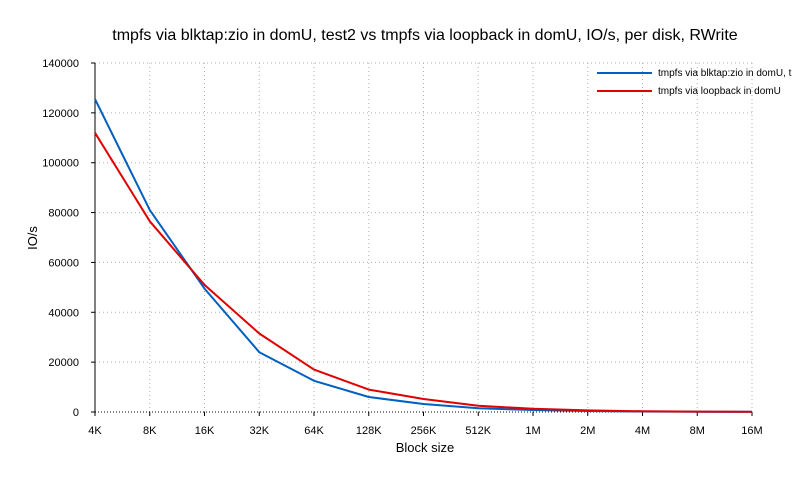 The width and height of the screenshot is (797, 477). I want to click on x-tick-label: 32K, so click(259, 431).